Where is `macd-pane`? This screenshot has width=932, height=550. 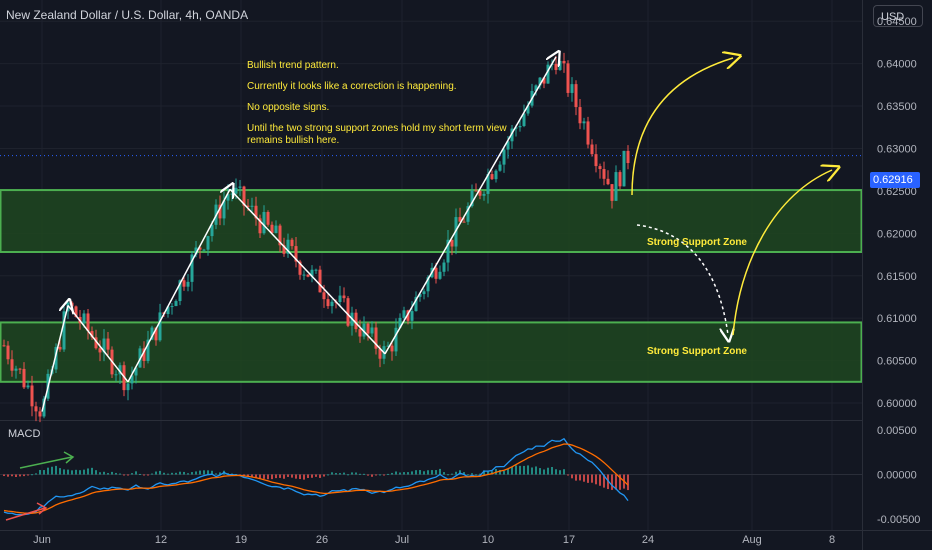
macd-pane is located at coordinates (431, 479).